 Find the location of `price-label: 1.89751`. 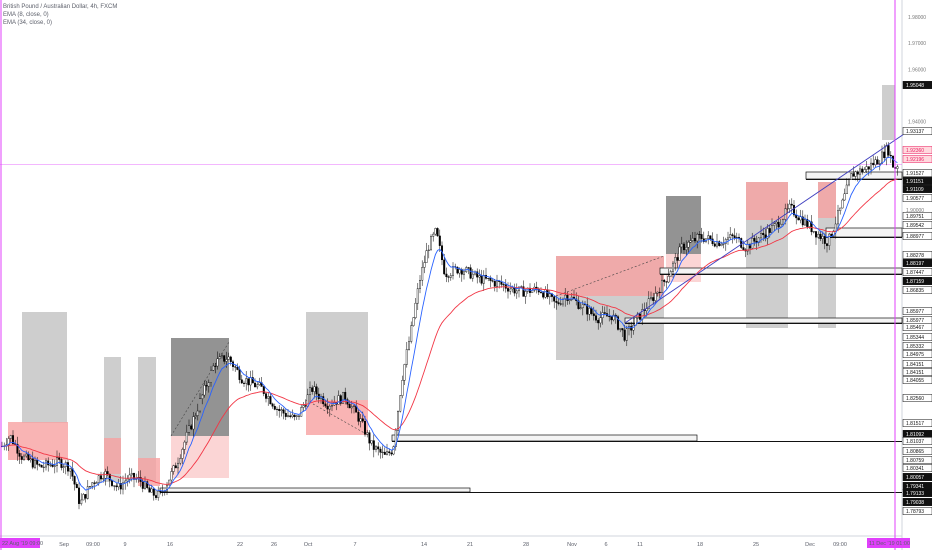

price-label: 1.89751 is located at coordinates (915, 217).